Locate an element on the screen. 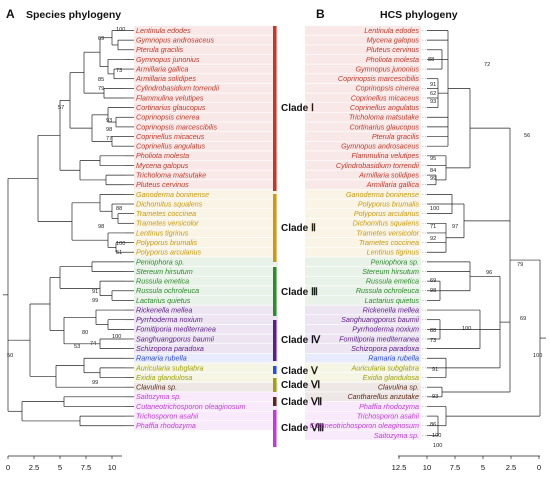 This screenshot has width=550, height=478. support-value: 57 is located at coordinates (61, 108).